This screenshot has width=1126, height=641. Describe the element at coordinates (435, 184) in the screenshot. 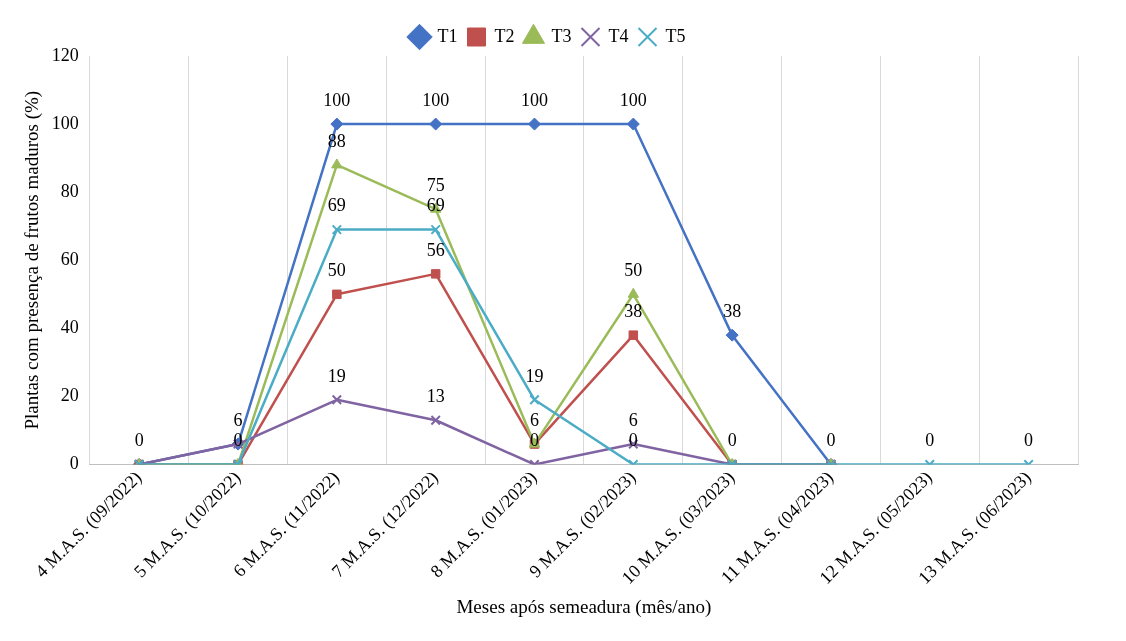

I see `data-label: 75` at that location.